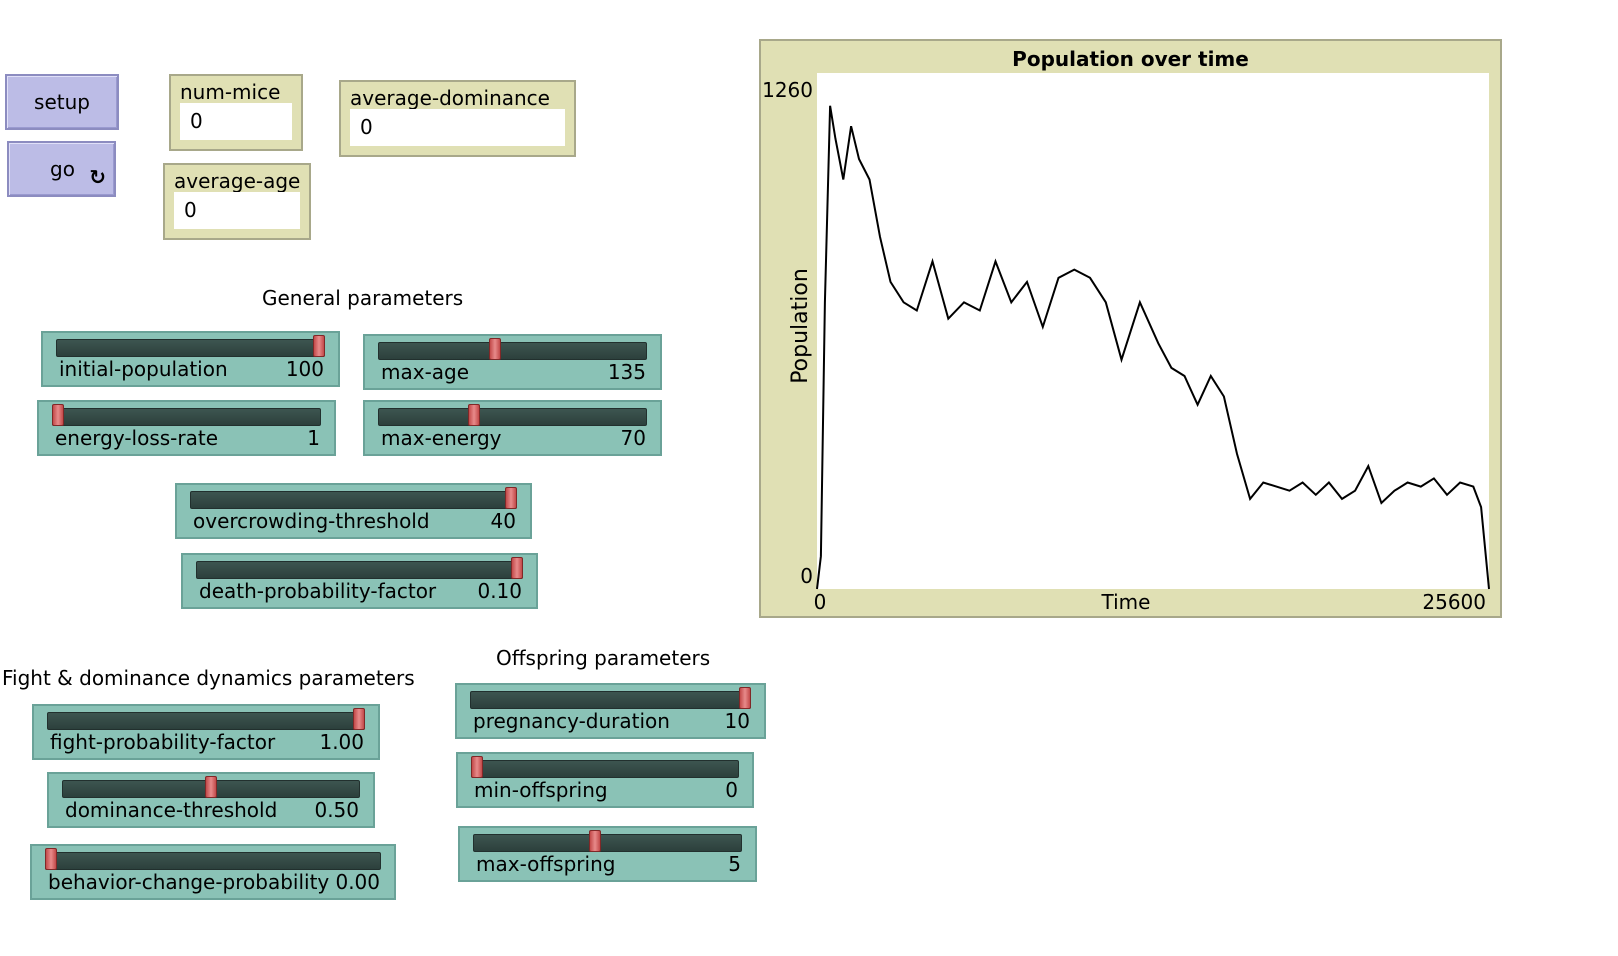 Image resolution: width=1618 pixels, height=956 pixels. I want to click on slider-label: pregnancy-duration, so click(571, 721).